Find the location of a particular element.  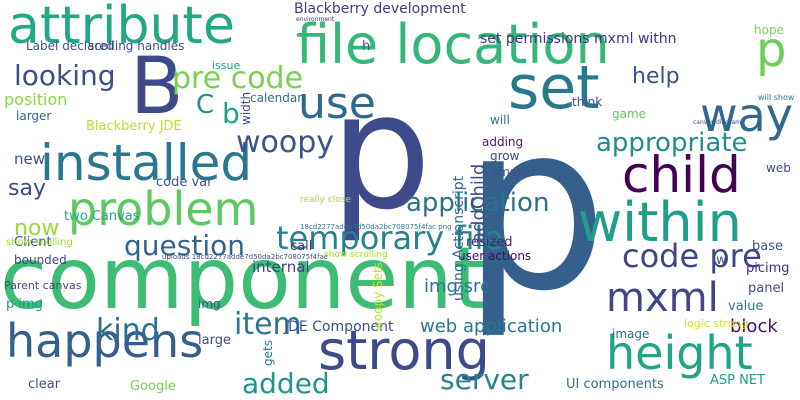

word: image is located at coordinates (630, 334).